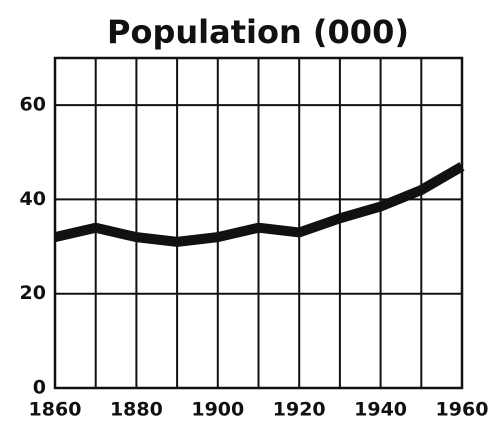  What do you see at coordinates (136, 410) in the screenshot?
I see `x-tick-label: 1880` at bounding box center [136, 410].